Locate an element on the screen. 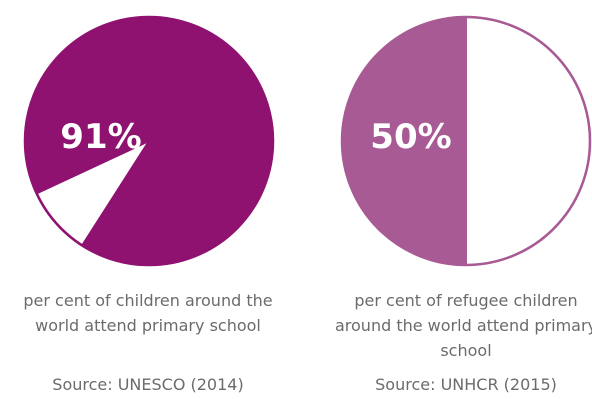  source-refugees: Source: UNHCR (2015) is located at coordinates (466, 384).